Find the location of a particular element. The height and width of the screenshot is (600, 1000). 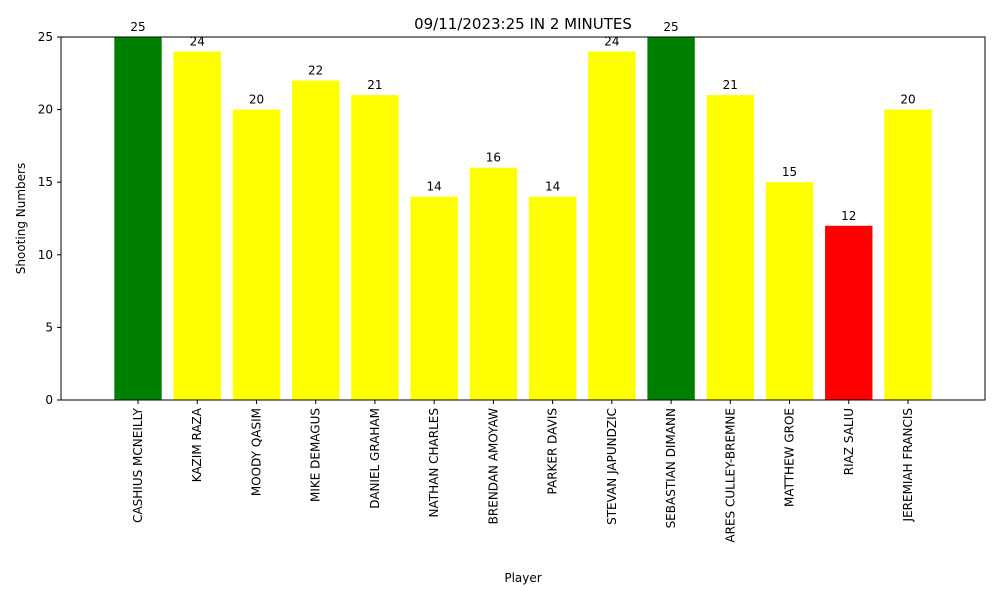

bar-value-label: 22 is located at coordinates (315, 71).